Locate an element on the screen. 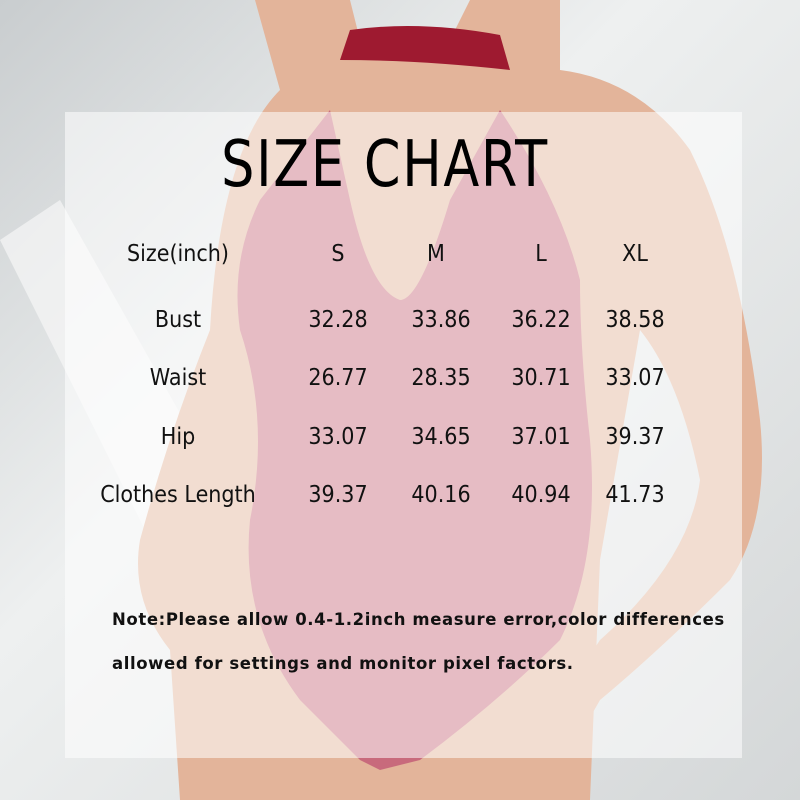  table-cell: 26.77 is located at coordinates (338, 378).